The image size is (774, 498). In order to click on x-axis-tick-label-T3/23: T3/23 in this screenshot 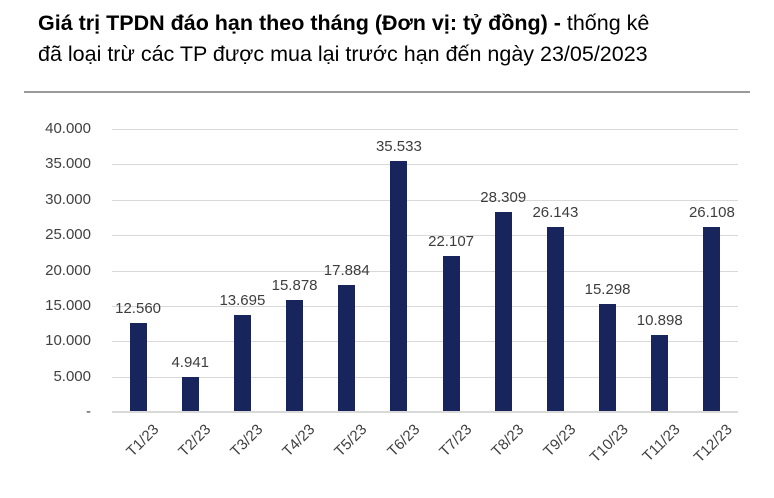, I will do `click(247, 441)`.